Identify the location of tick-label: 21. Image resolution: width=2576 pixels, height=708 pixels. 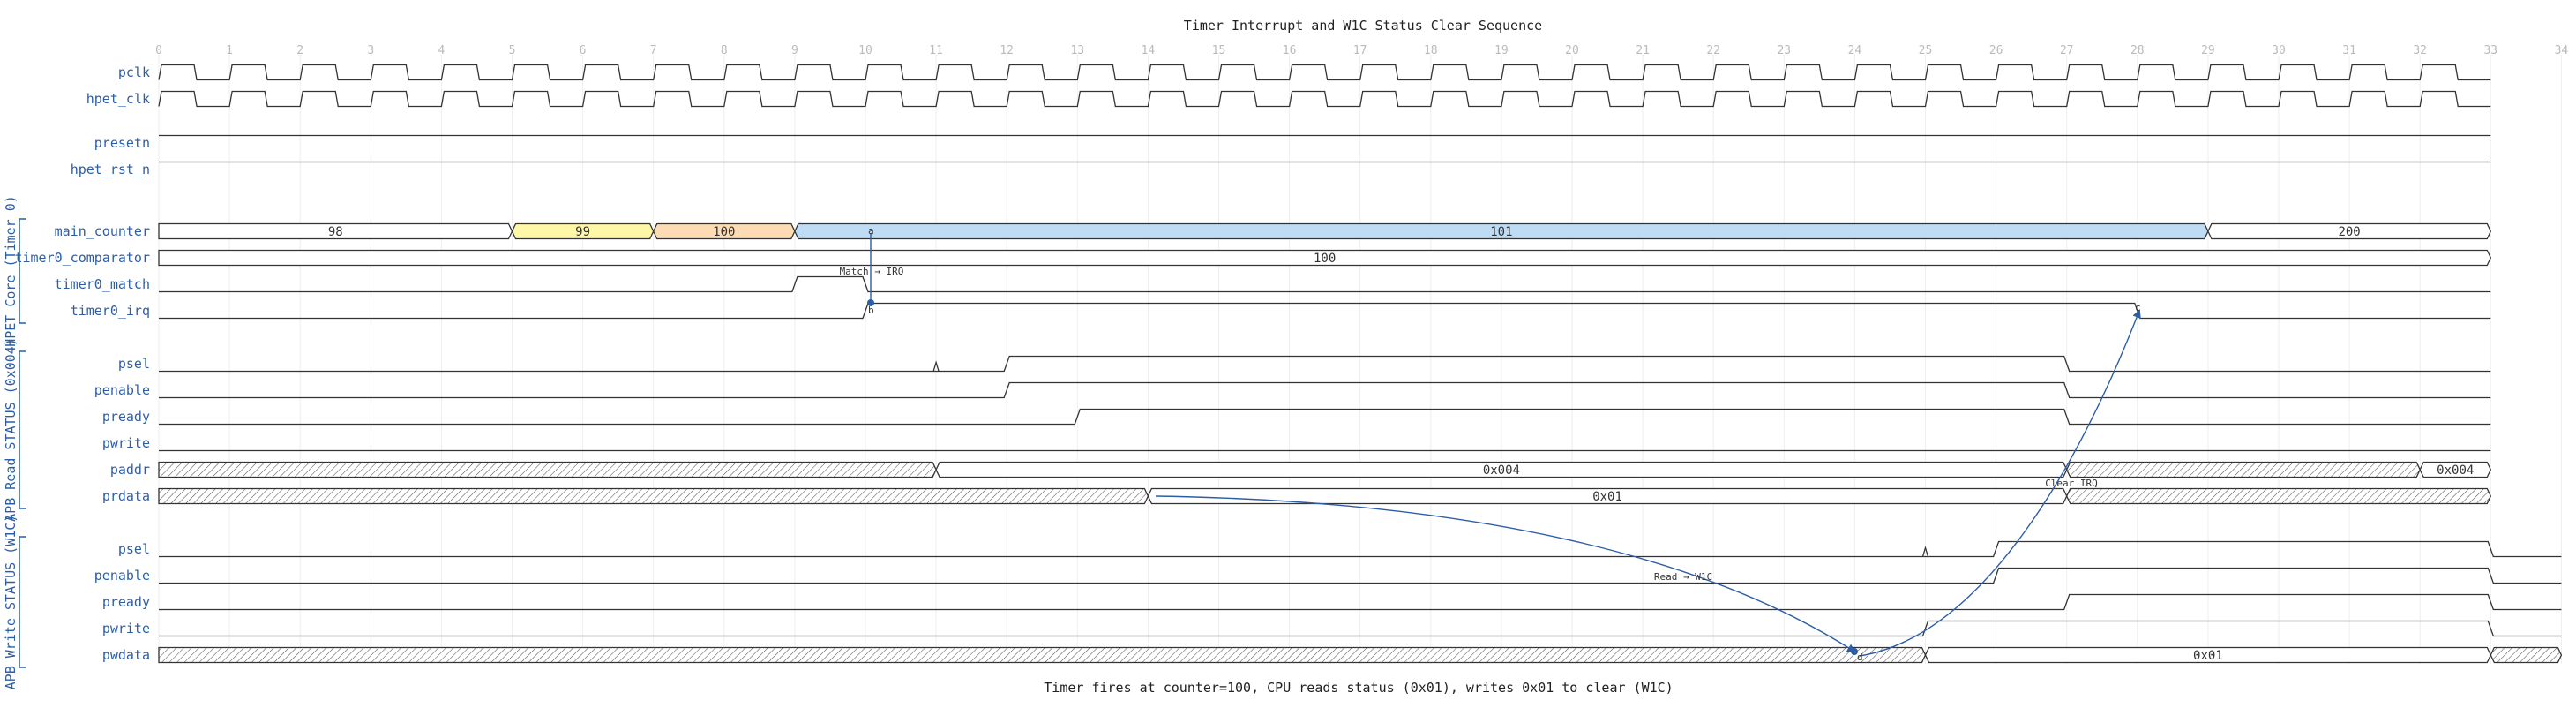
(1643, 50).